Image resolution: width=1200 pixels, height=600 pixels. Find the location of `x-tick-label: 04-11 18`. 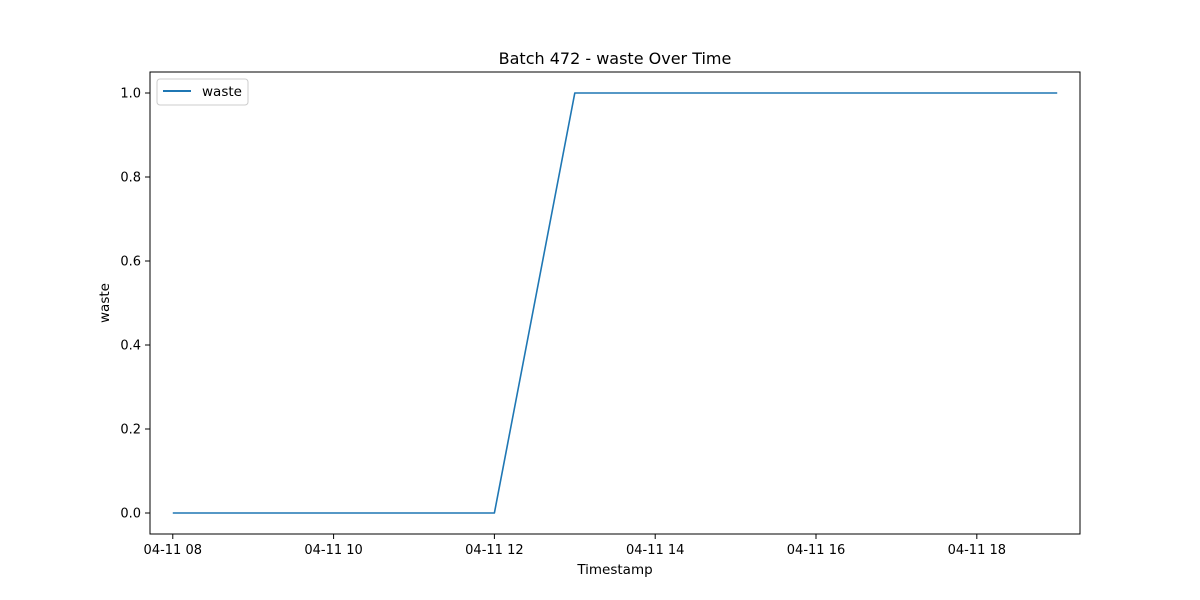

x-tick-label: 04-11 18 is located at coordinates (977, 550).